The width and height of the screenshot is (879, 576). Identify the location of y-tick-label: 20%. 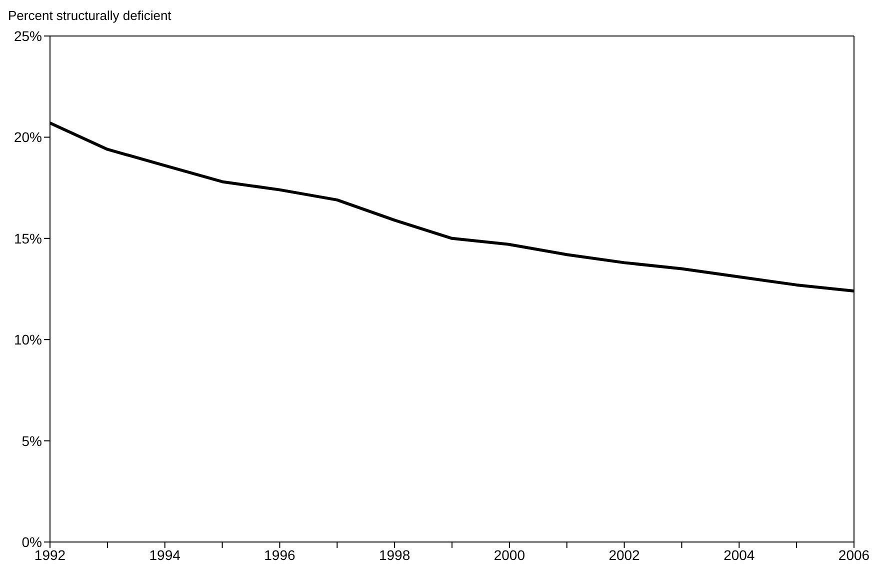
(28, 137).